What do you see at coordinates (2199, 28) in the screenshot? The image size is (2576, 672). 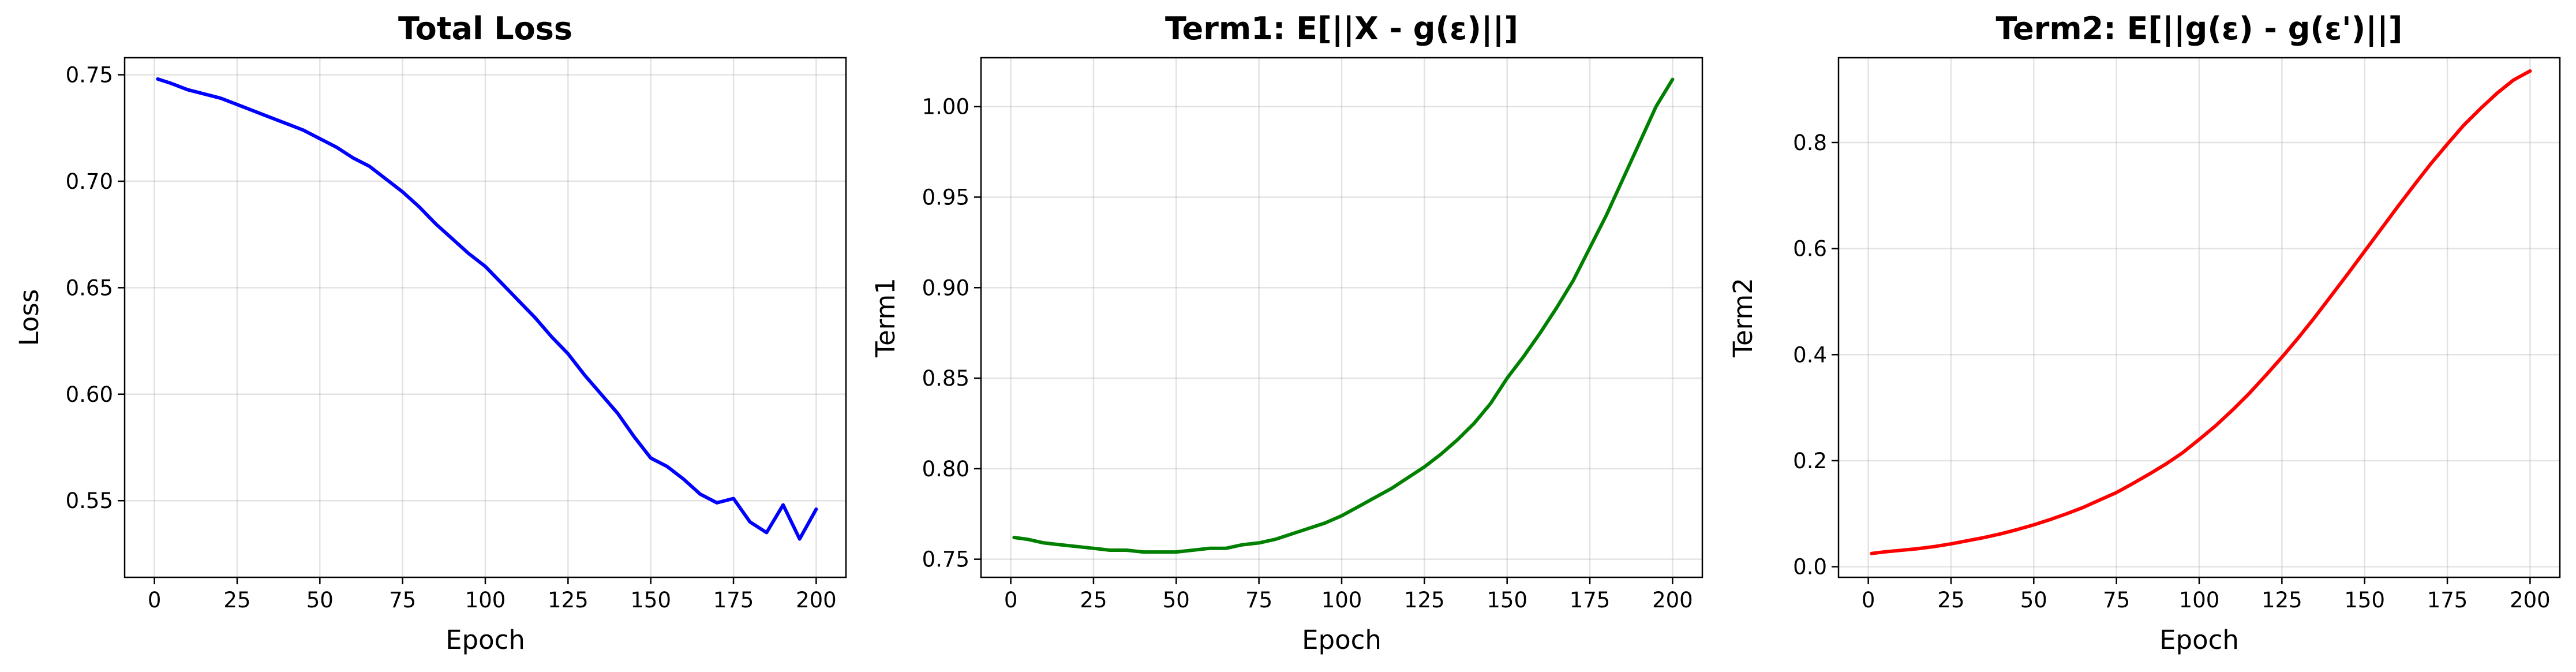 I see `chart-title: Term2: E[||g(ε) - g(ε')||]` at bounding box center [2199, 28].